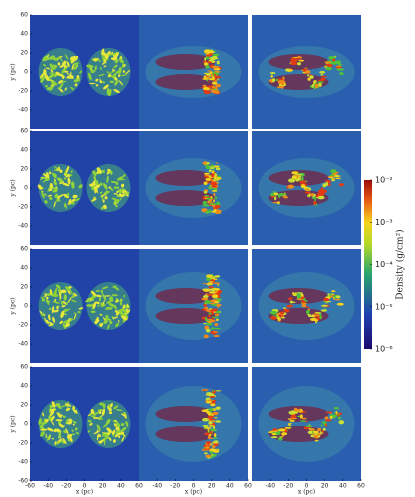 The image size is (415, 497). Describe the element at coordinates (368, 264) in the screenshot. I see `colorbar` at that location.